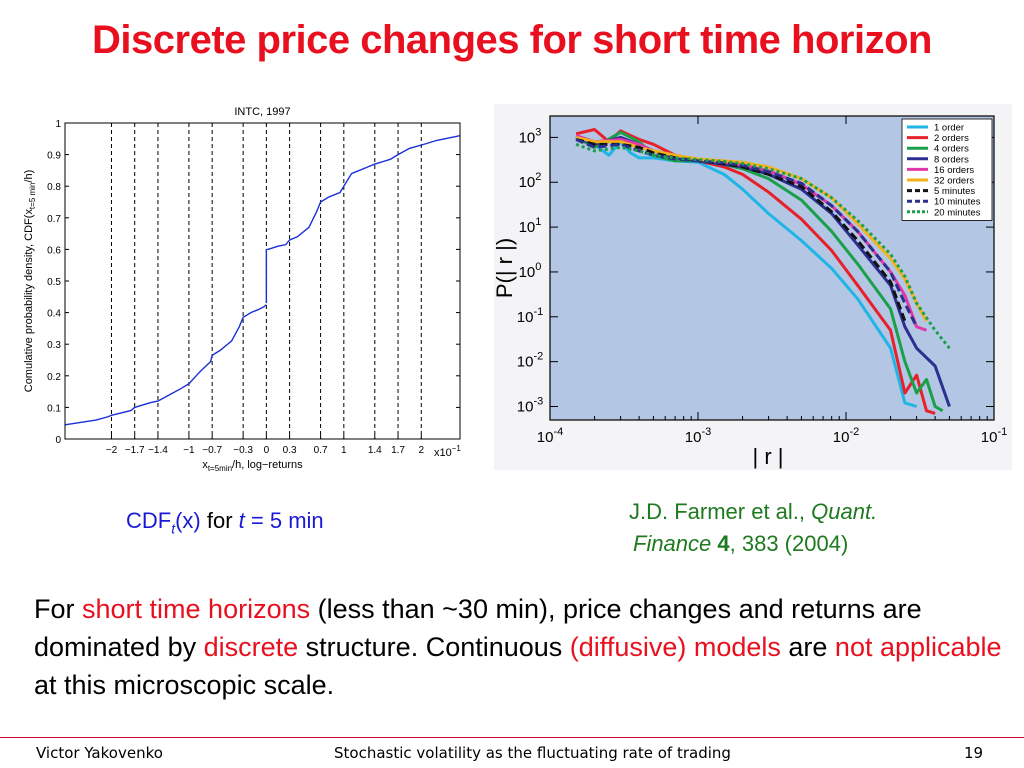 This screenshot has height=768, width=1024. I want to click on legend-label: 8 orders, so click(951, 159).